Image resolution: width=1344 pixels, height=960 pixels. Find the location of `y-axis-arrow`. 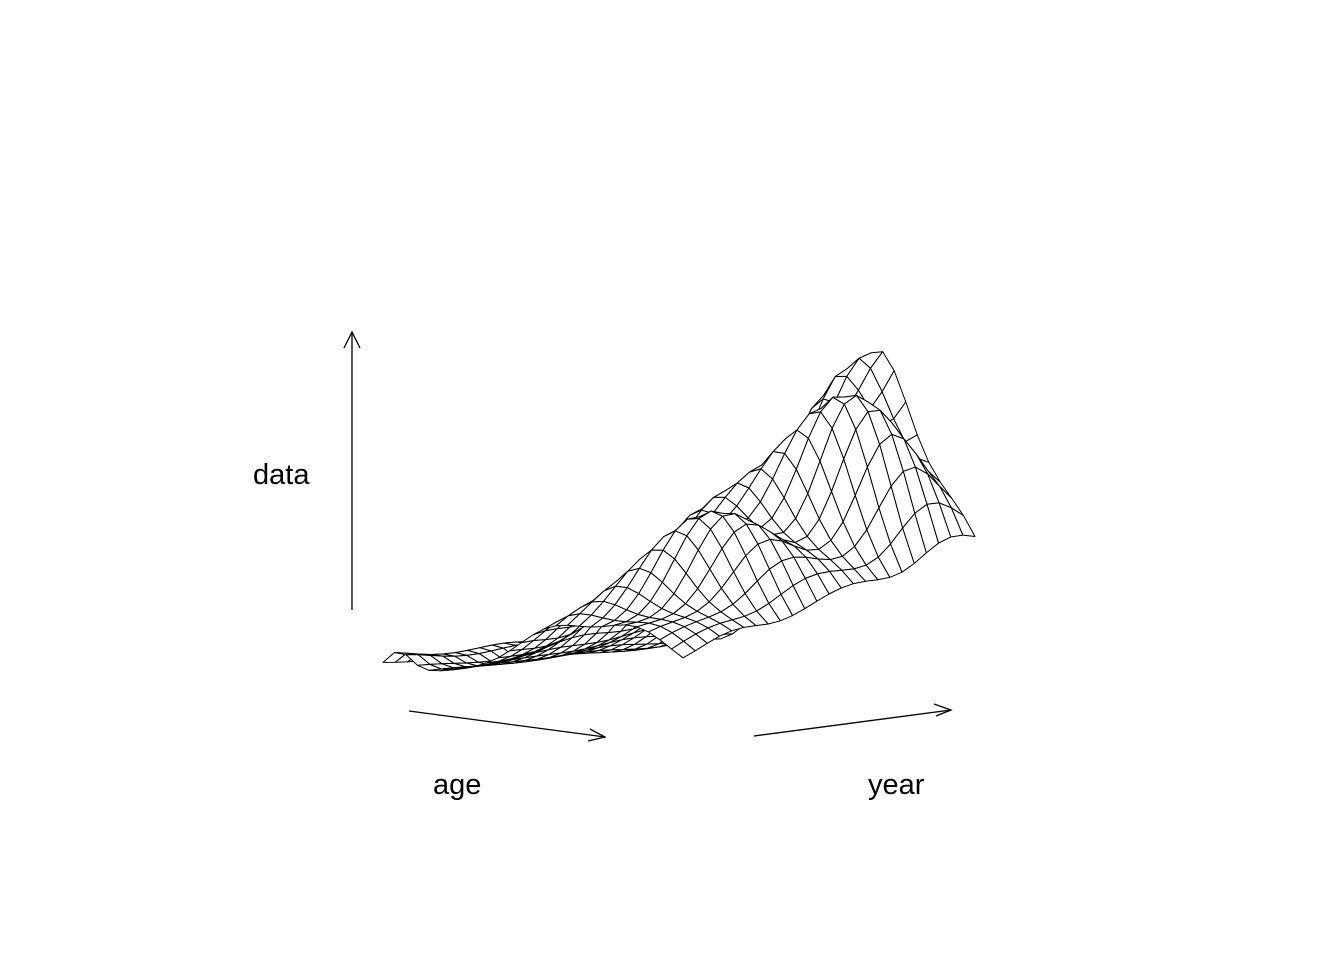

y-axis-arrow is located at coordinates (853, 720).